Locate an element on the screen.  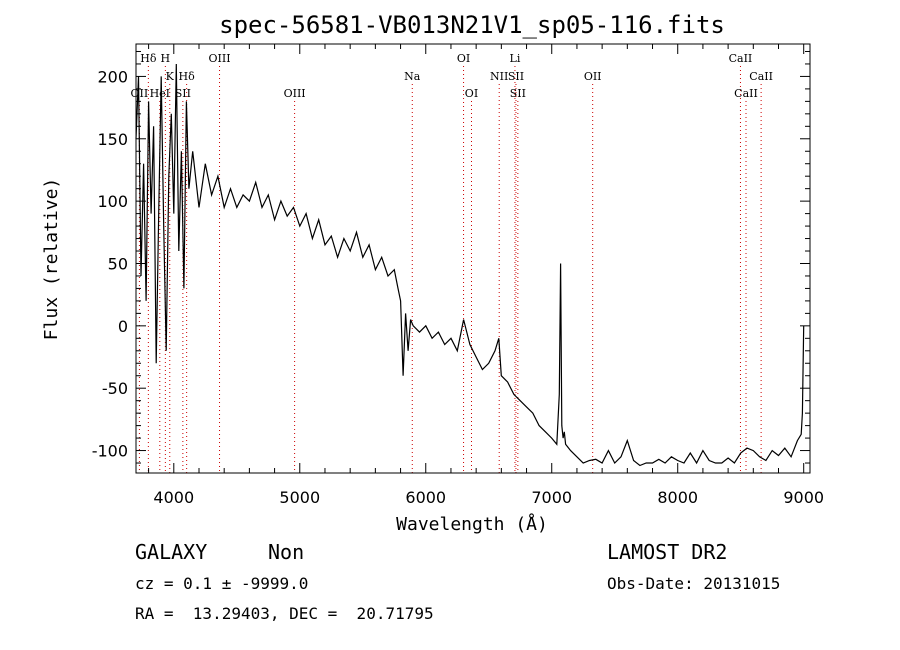
y-tick-label: -100 is located at coordinates (110, 451).